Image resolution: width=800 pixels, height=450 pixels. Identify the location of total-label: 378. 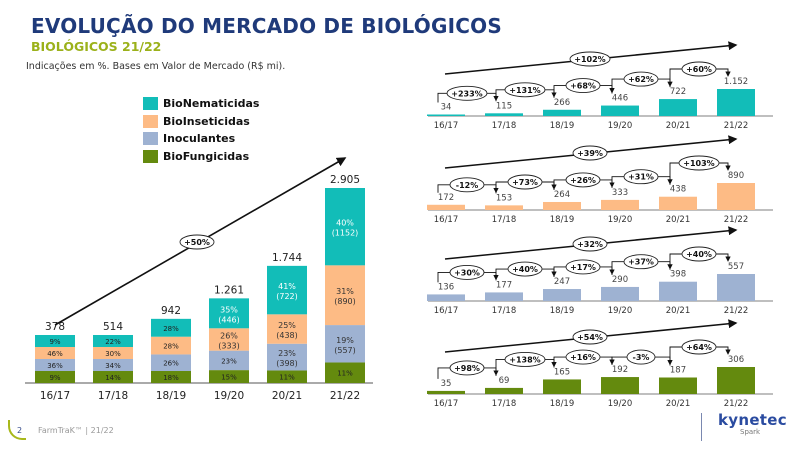
(55, 327).